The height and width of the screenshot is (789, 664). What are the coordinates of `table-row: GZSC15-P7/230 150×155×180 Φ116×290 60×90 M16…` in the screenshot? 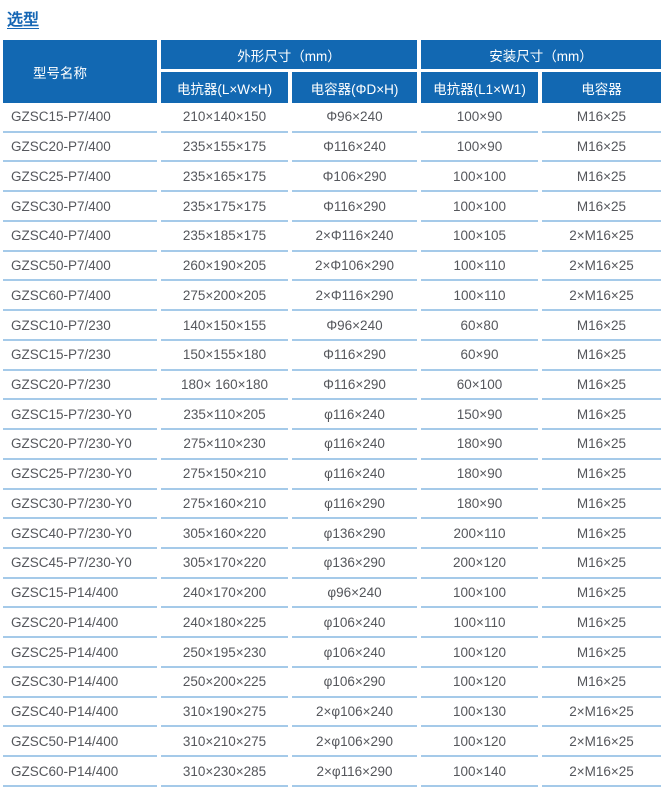 It's located at (332, 356).